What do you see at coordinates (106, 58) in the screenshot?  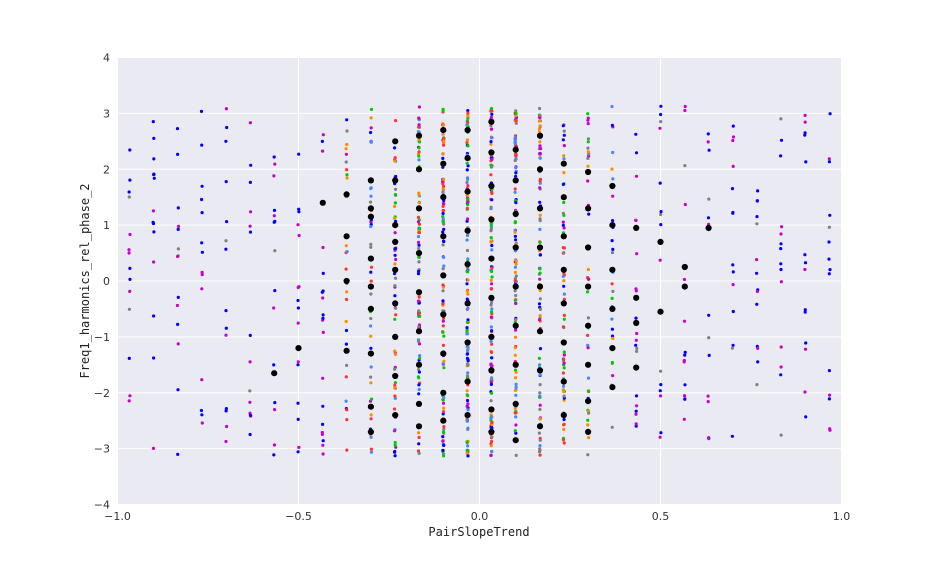 I see `y-tick-label: 4` at bounding box center [106, 58].